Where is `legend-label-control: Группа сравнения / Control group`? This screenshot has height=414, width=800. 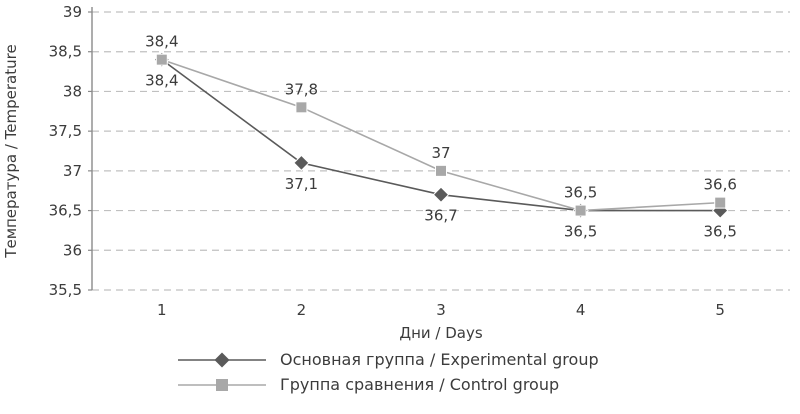
legend-label-control: Группа сравнения / Control group is located at coordinates (420, 384).